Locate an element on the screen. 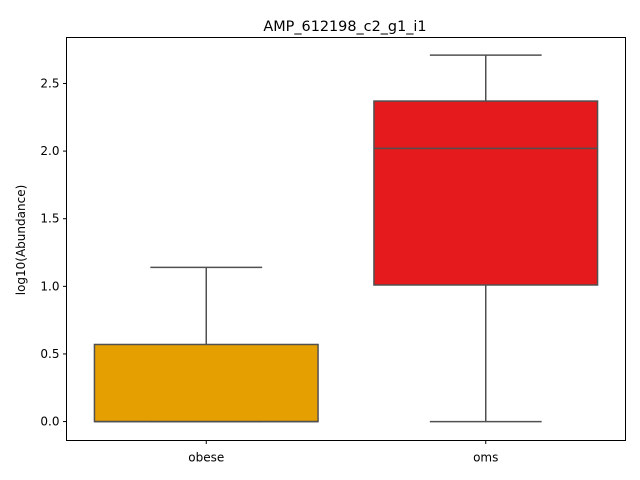  x-tick-label: obese is located at coordinates (206, 458).